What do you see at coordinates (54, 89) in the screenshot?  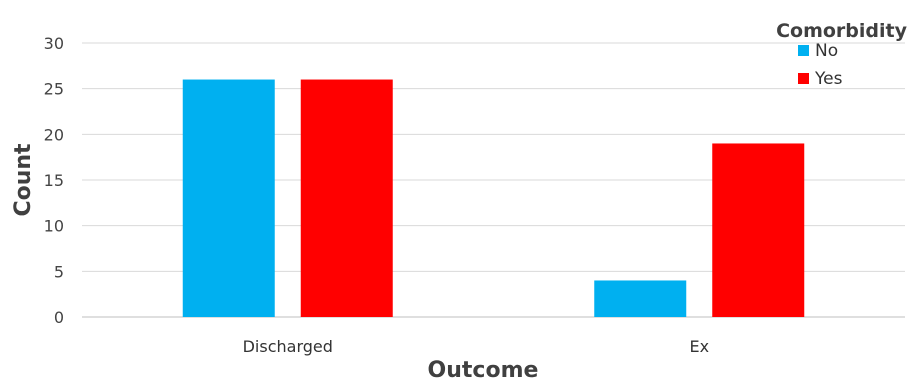 I see `y-tick-label: 25` at bounding box center [54, 89].